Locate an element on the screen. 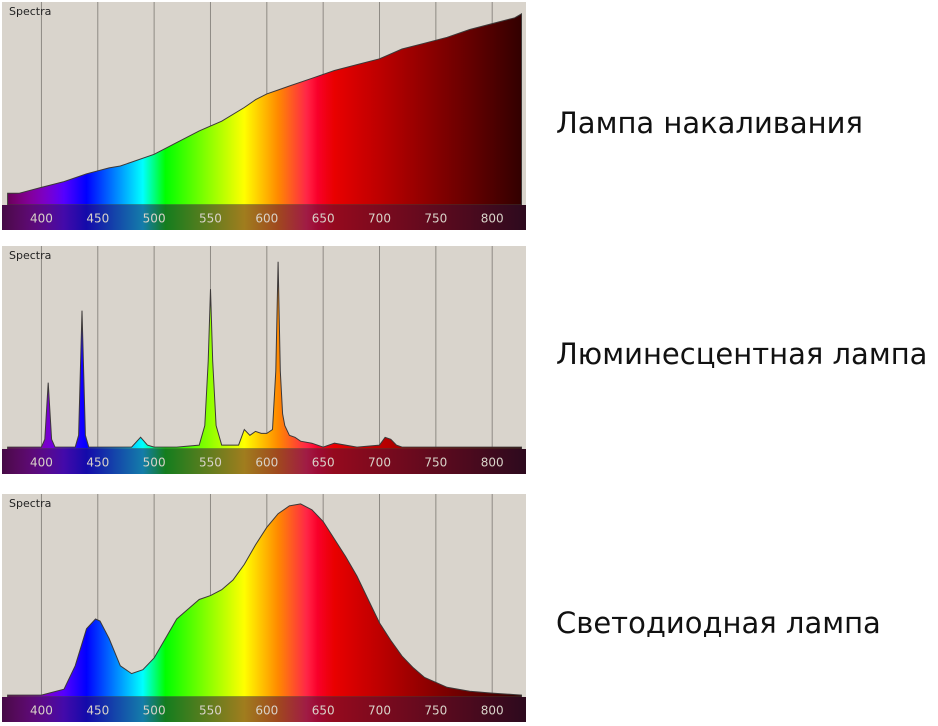 This screenshot has width=938, height=726. gridlines is located at coordinates (266, 347).